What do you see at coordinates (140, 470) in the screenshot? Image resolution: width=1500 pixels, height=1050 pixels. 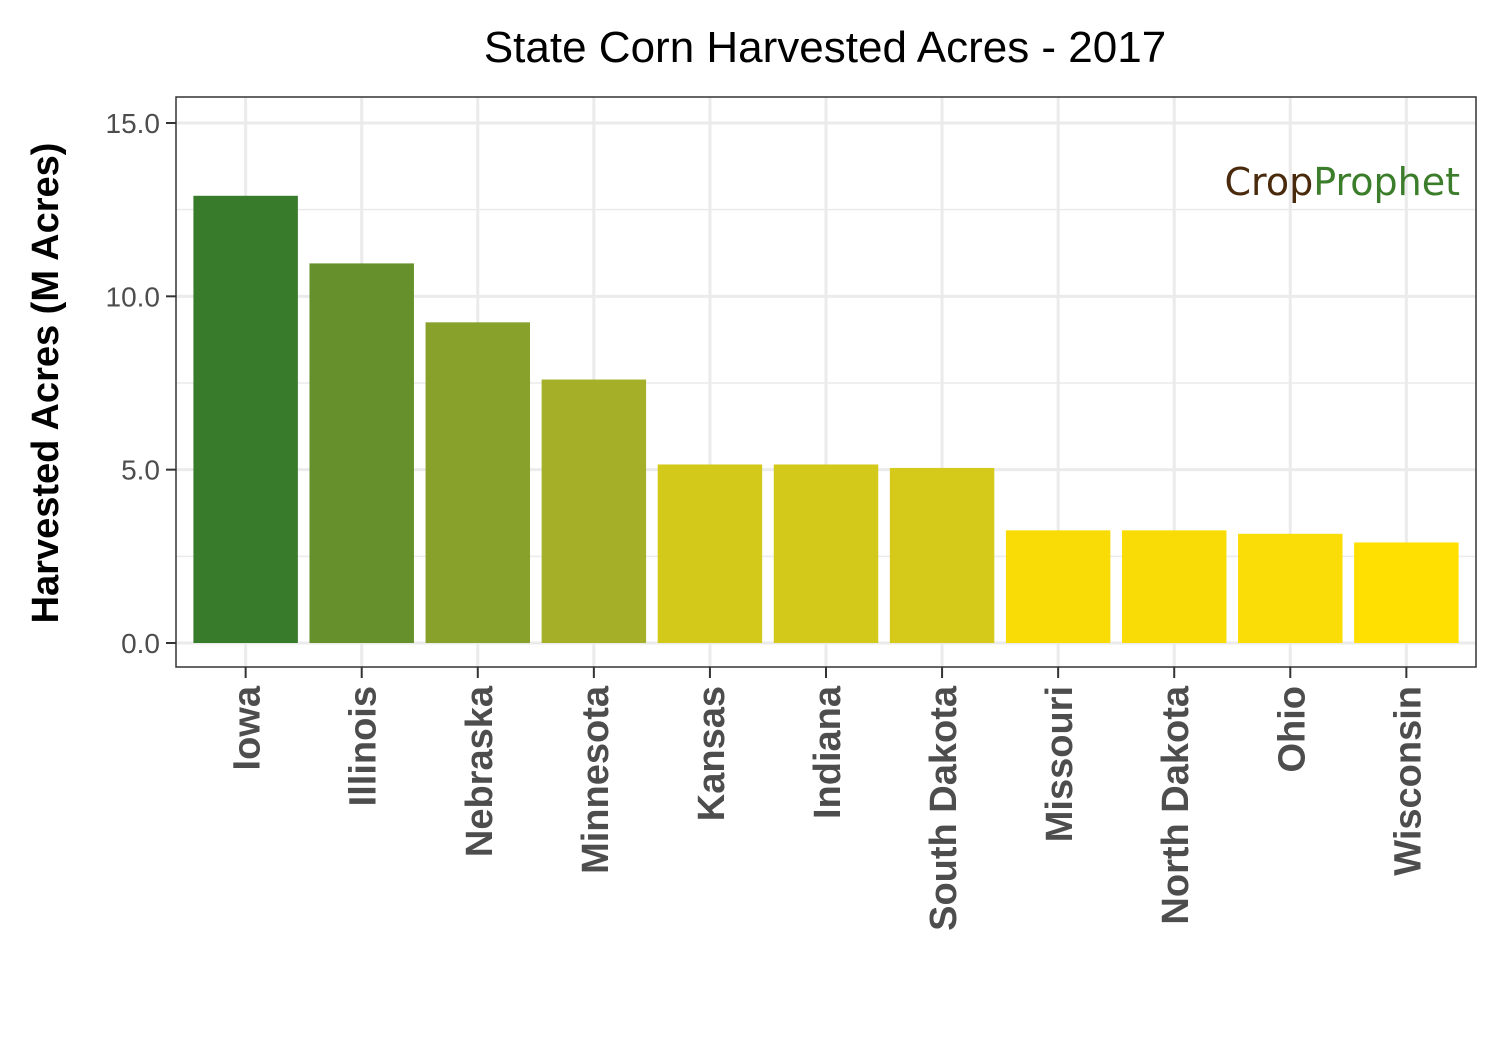 I see `y-tick-label: 5.0` at bounding box center [140, 470].